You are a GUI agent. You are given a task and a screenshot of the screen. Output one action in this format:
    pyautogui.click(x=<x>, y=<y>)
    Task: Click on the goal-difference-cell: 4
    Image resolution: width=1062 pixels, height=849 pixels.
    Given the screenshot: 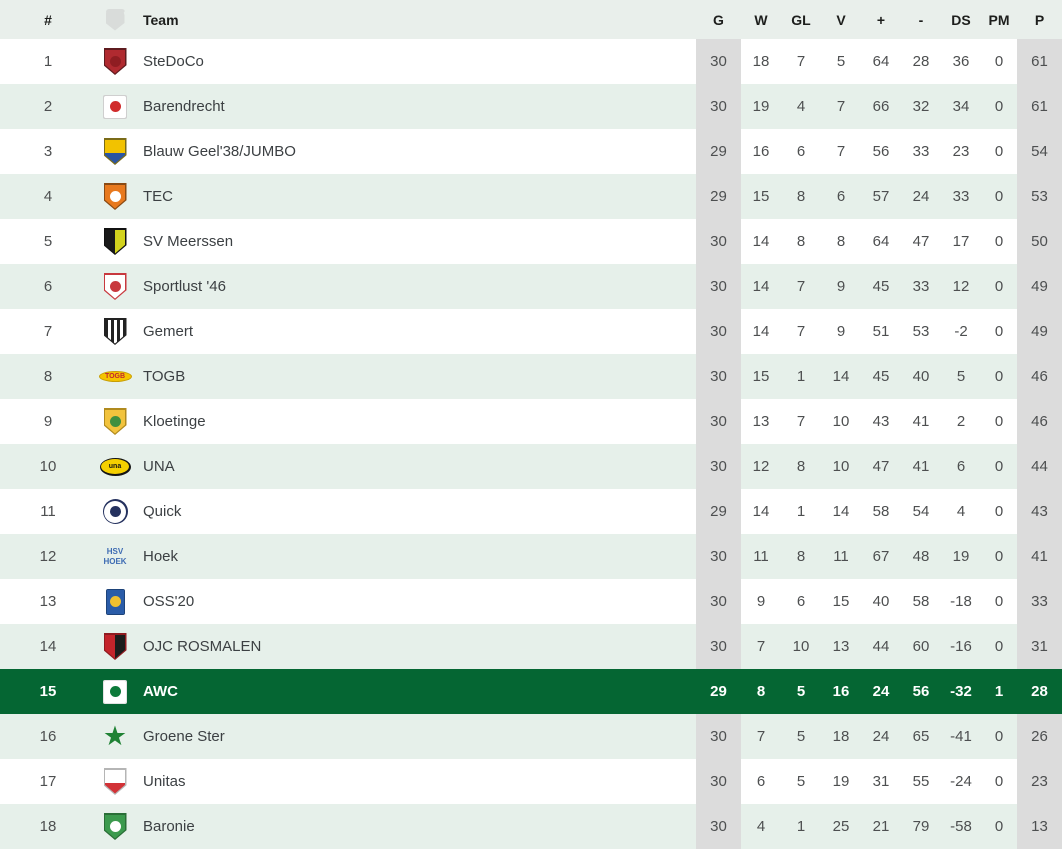 What is the action you would take?
    pyautogui.click(x=961, y=511)
    